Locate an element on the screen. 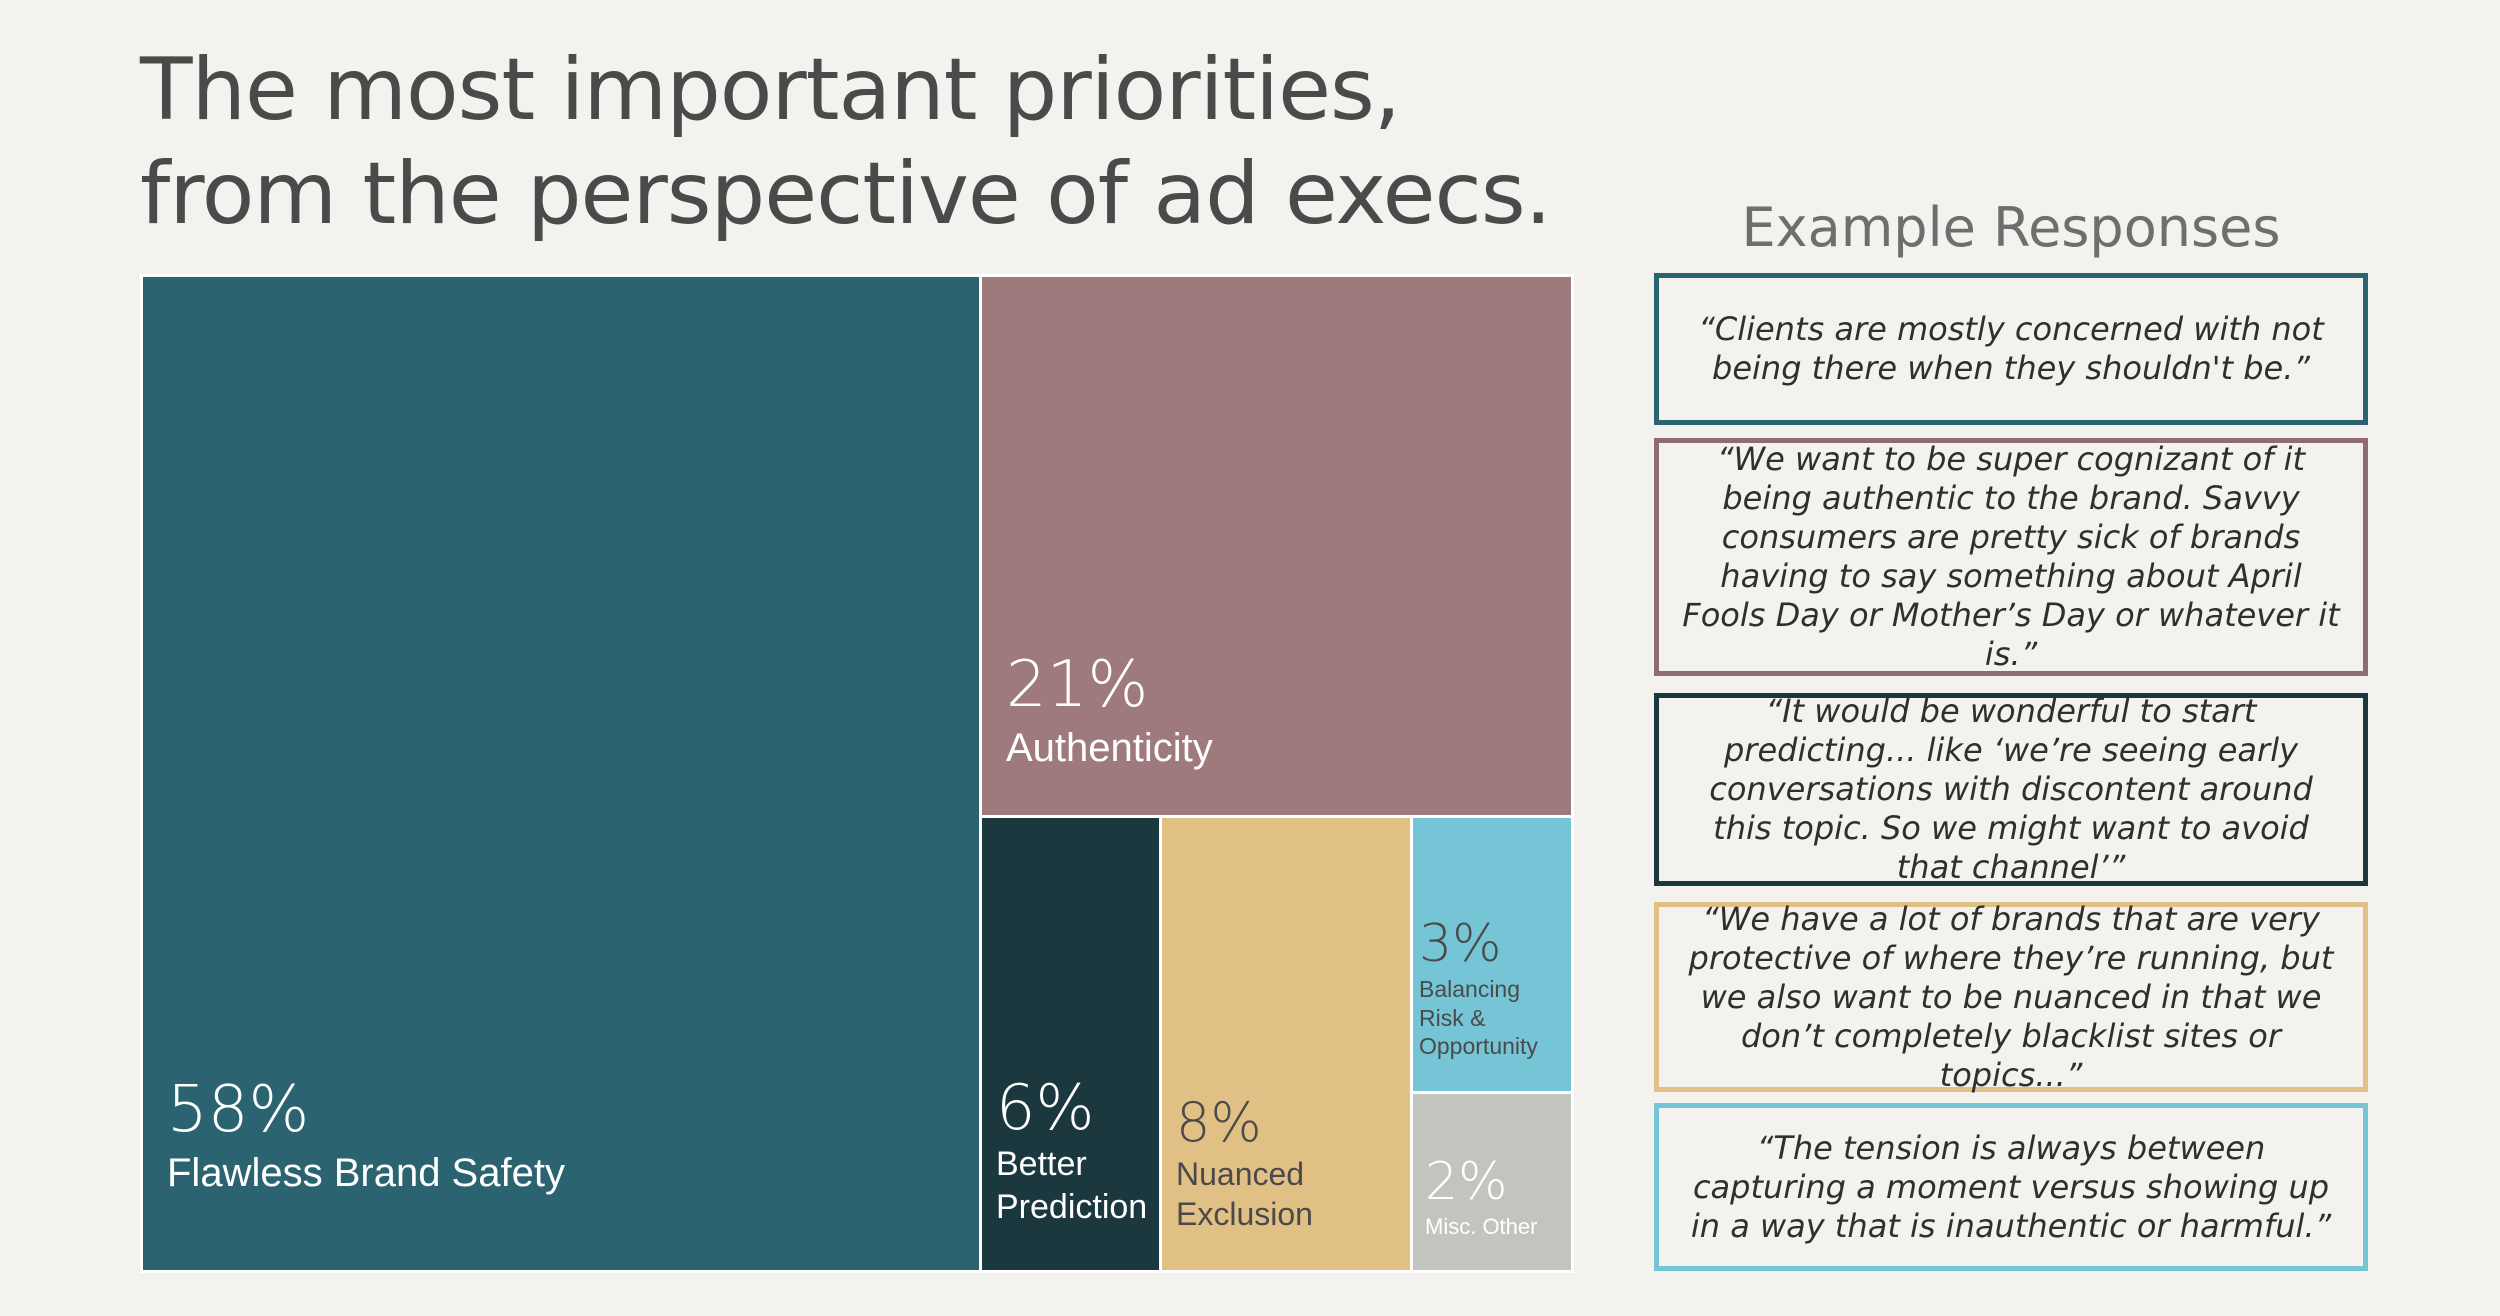 This screenshot has height=1316, width=2500. chart-title-line-1: The most important priorities, is located at coordinates (770, 90).